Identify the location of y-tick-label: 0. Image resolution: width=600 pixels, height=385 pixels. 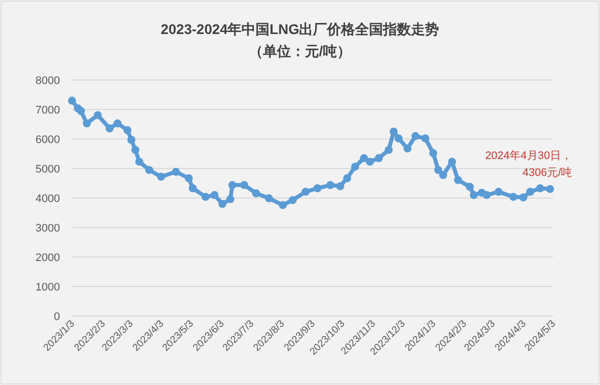
(57, 317).